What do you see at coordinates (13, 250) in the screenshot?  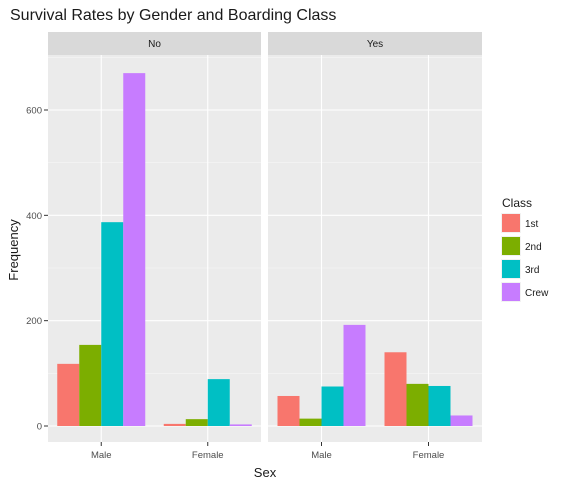 I see `y-axis-title: Frequency` at bounding box center [13, 250].